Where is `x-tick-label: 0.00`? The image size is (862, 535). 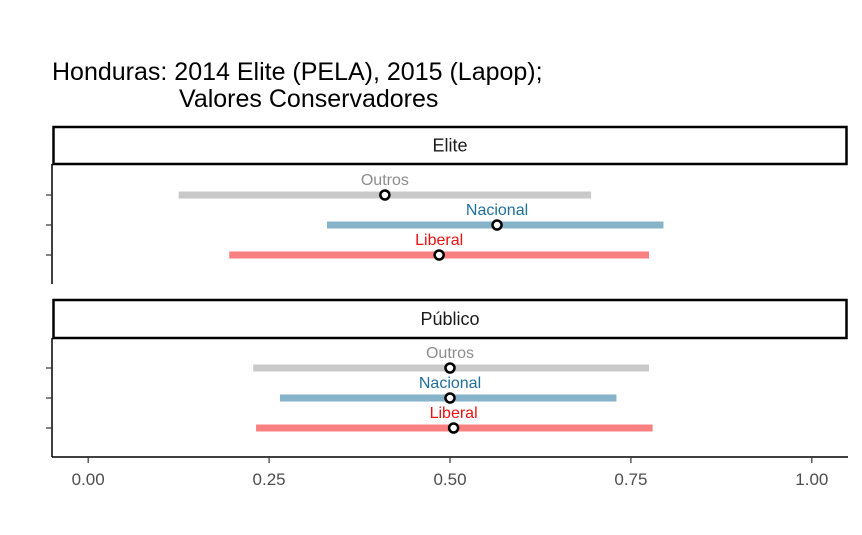 x-tick-label: 0.00 is located at coordinates (88, 479).